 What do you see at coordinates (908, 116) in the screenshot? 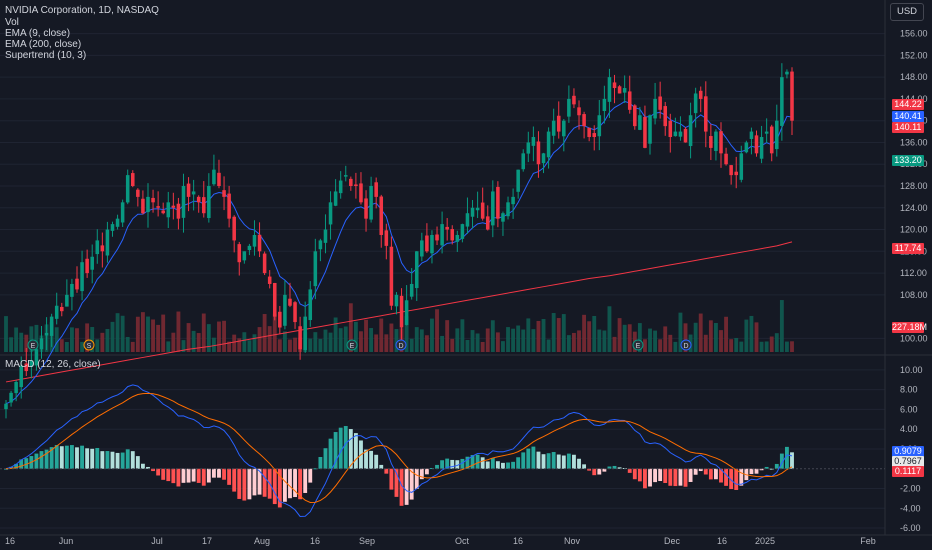
I see `price-tag: 140.41` at bounding box center [908, 116].